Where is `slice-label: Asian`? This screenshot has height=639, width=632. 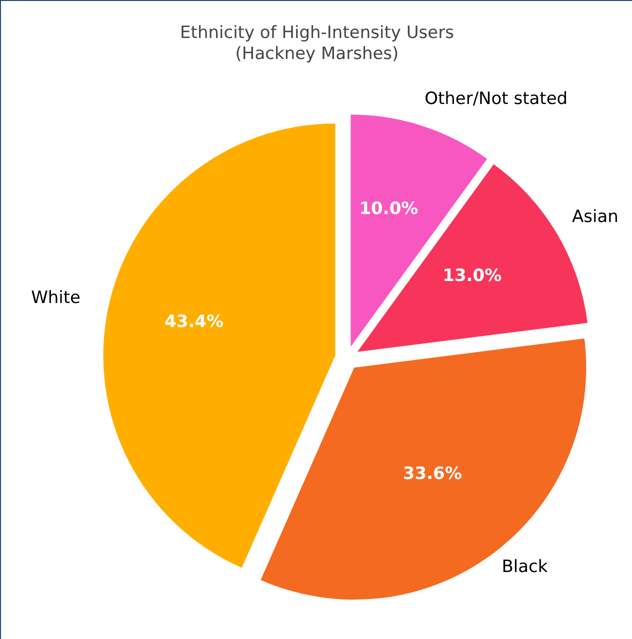
slice-label: Asian is located at coordinates (595, 216).